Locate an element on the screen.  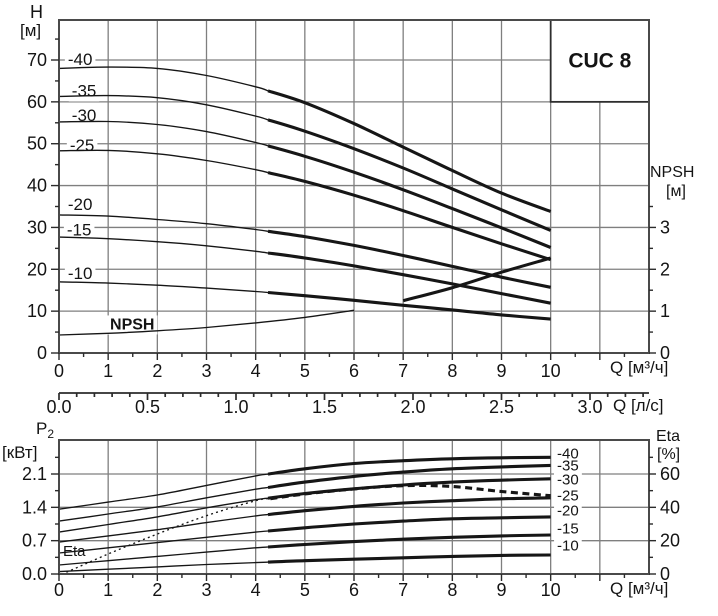
curve-label-bg--35 is located at coordinates (568, 466).